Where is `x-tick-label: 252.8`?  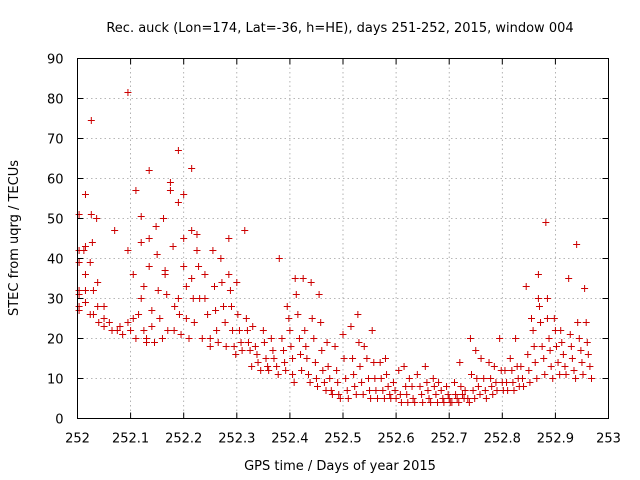
x-tick-label: 252.8 is located at coordinates (502, 439).